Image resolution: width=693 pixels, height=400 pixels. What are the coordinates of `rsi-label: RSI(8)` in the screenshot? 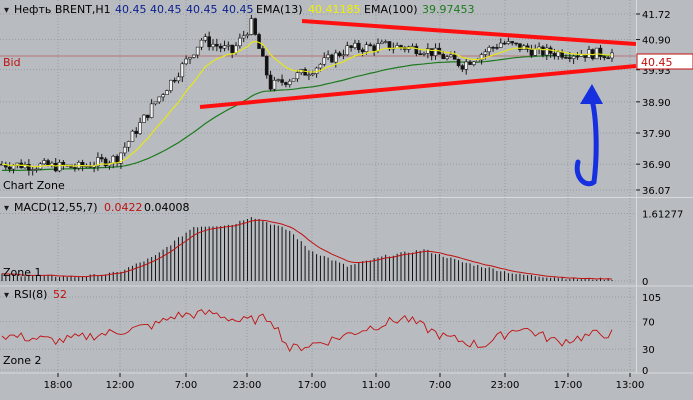 It's located at (30, 294).